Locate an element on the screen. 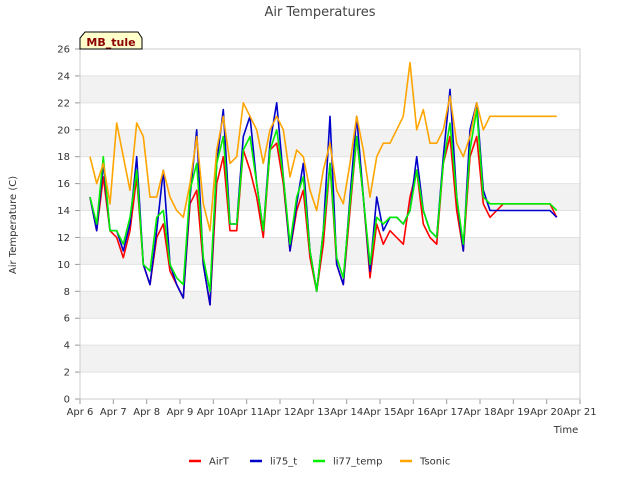  y-tick-label: 20 is located at coordinates (63, 130).